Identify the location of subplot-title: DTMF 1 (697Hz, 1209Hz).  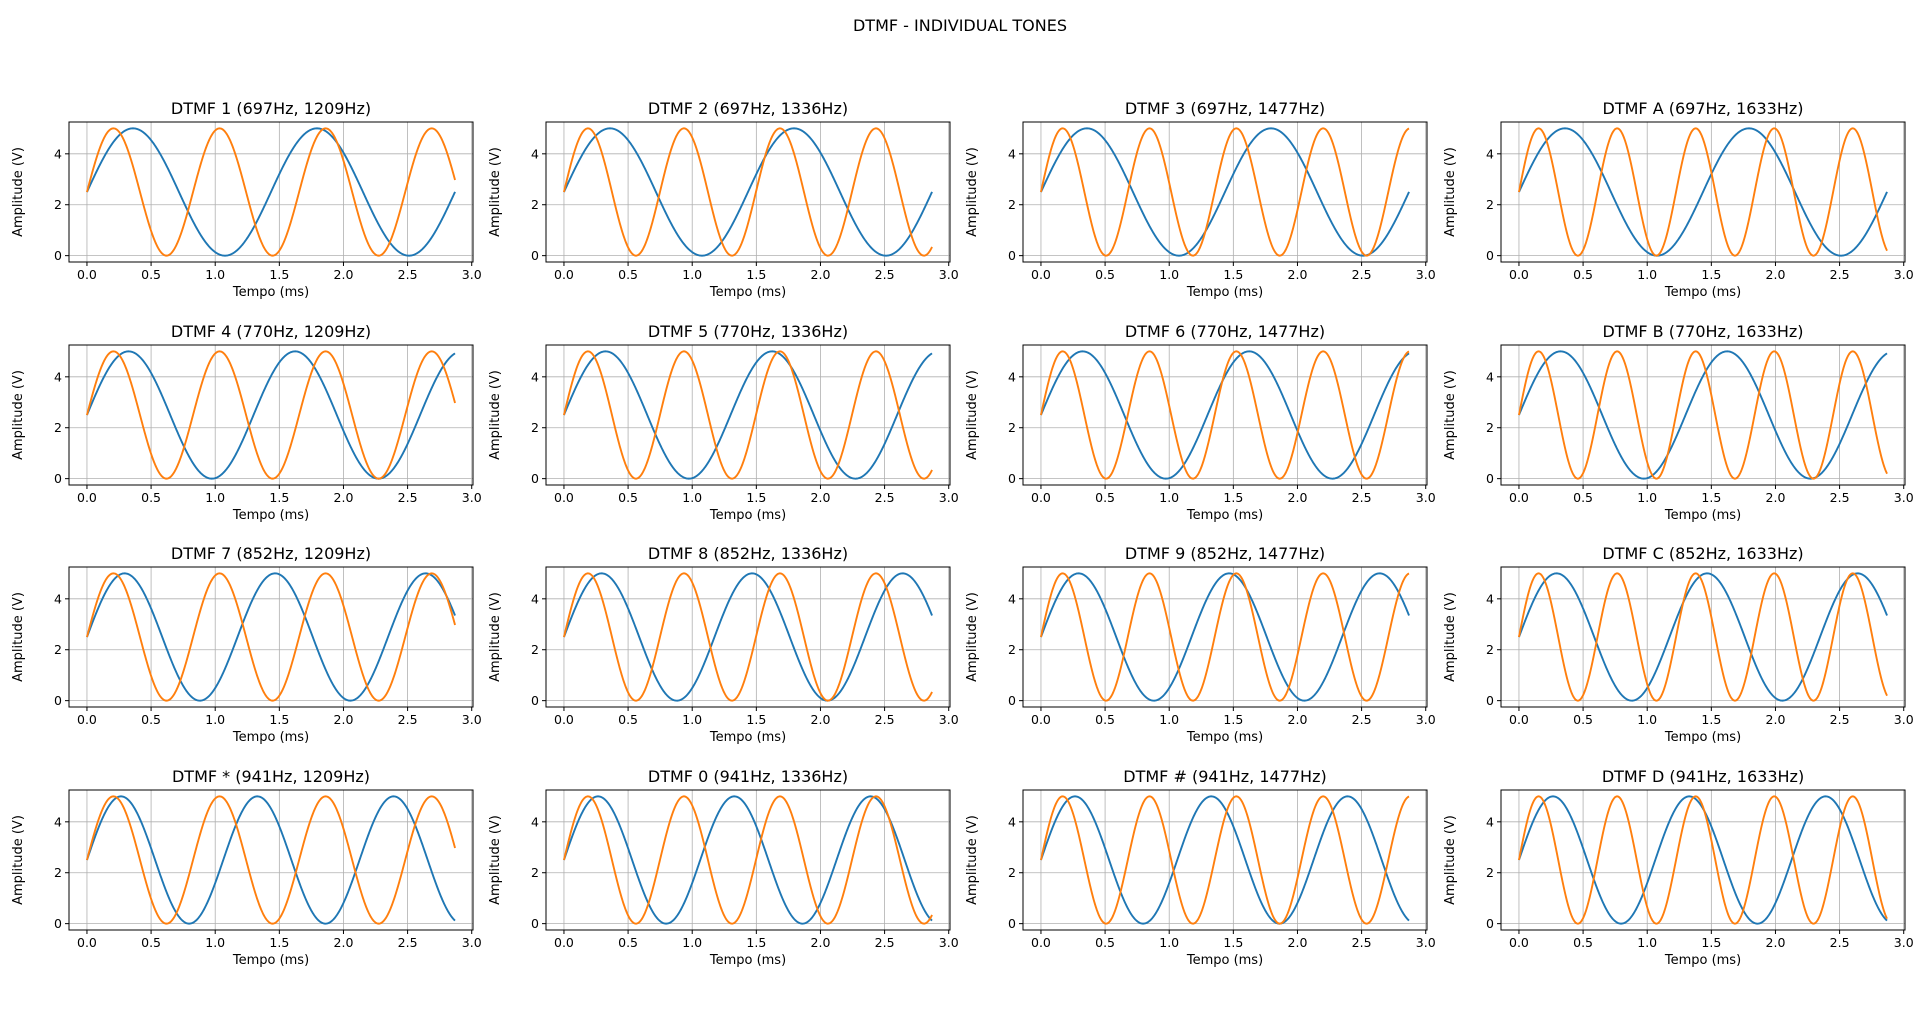
(271, 108).